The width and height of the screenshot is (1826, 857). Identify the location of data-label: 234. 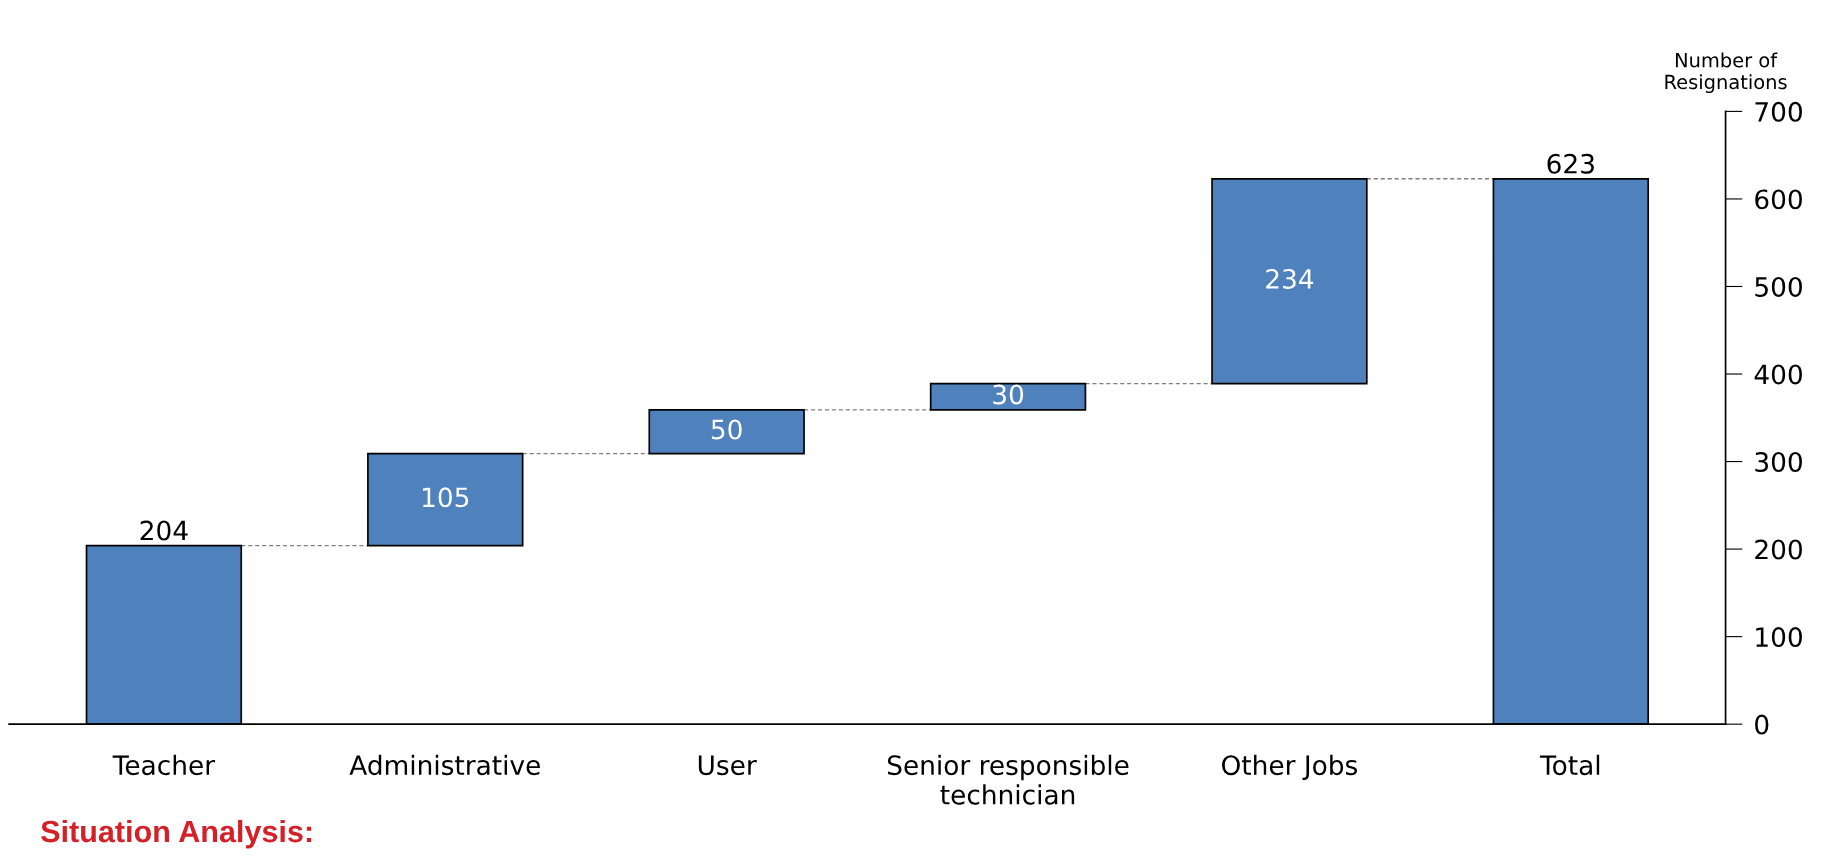
(1290, 278).